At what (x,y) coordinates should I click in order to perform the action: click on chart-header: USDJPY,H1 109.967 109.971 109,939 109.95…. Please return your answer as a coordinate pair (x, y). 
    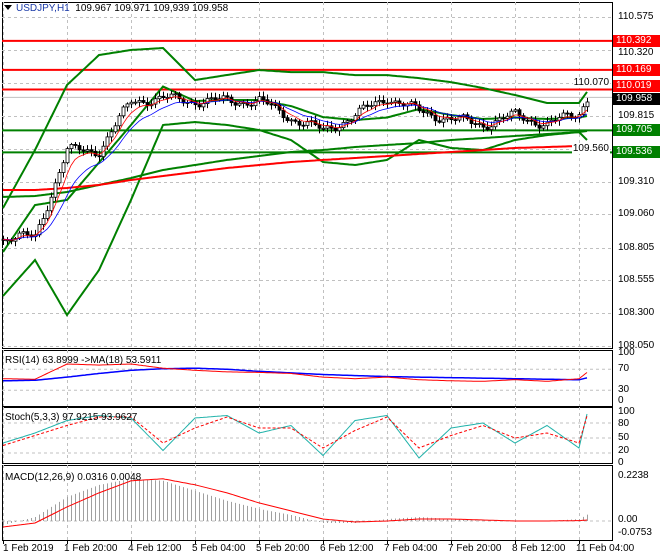
    Looking at the image, I should click on (116, 8).